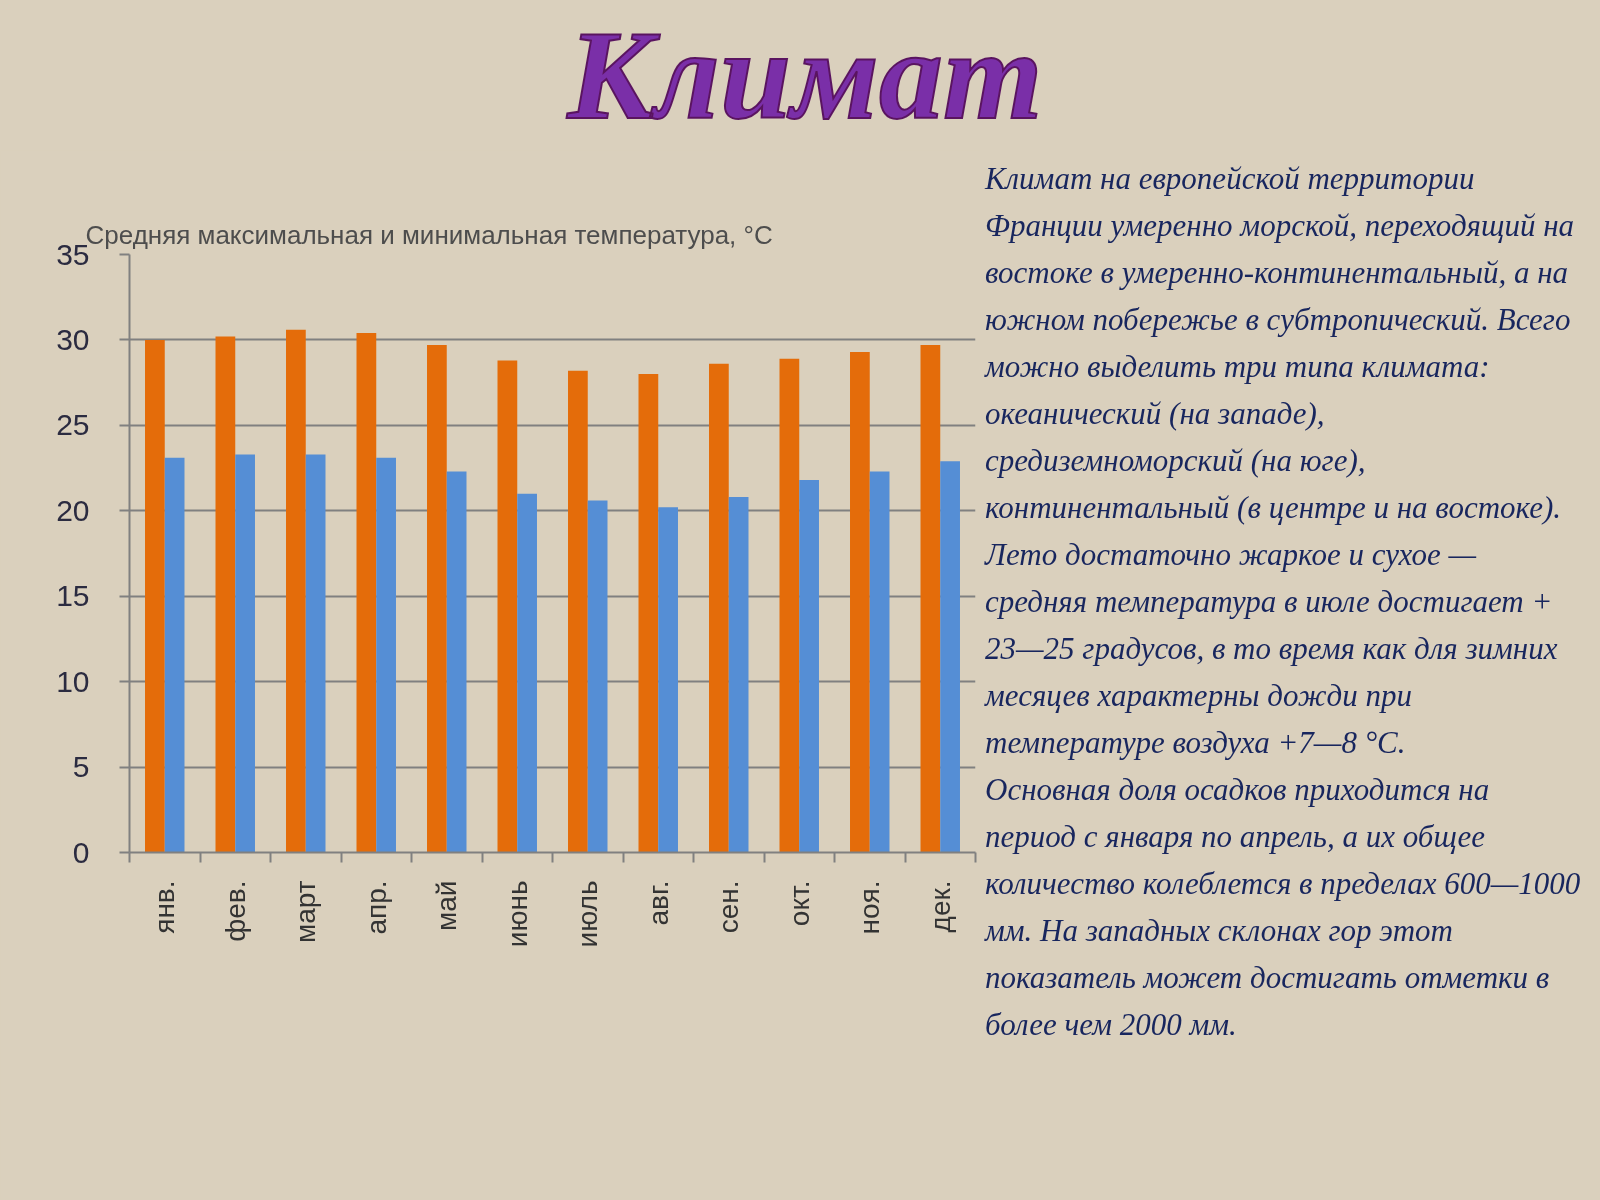 The height and width of the screenshot is (1200, 1600). Describe the element at coordinates (658, 903) in the screenshot. I see `x-tick-label: авг.` at that location.